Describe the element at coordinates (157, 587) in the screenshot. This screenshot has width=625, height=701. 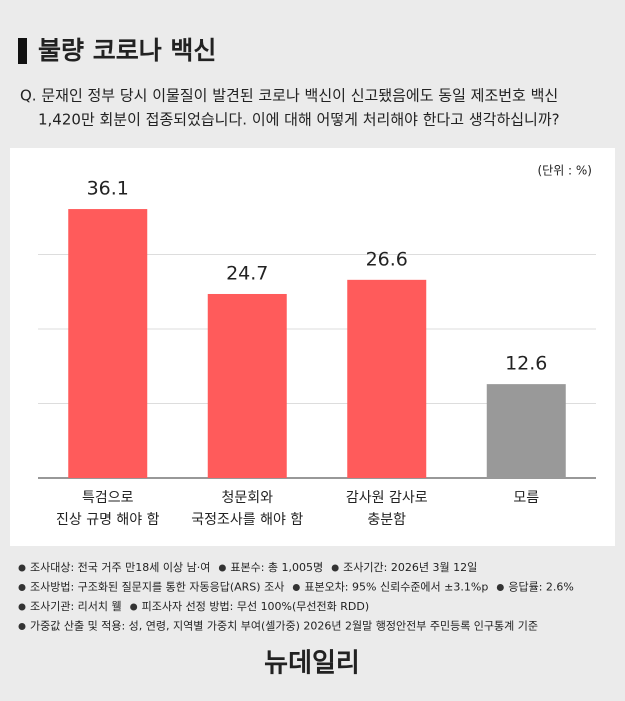
I see `footnote: 조사방법: 구조화된 질문지를 통한 자동응답(ARS) 조사` at that location.